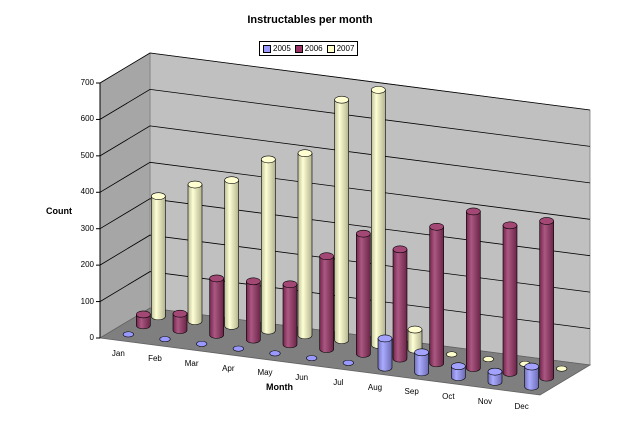 The width and height of the screenshot is (620, 421). What do you see at coordinates (421, 362) in the screenshot?
I see `bar-2005-sep` at bounding box center [421, 362].